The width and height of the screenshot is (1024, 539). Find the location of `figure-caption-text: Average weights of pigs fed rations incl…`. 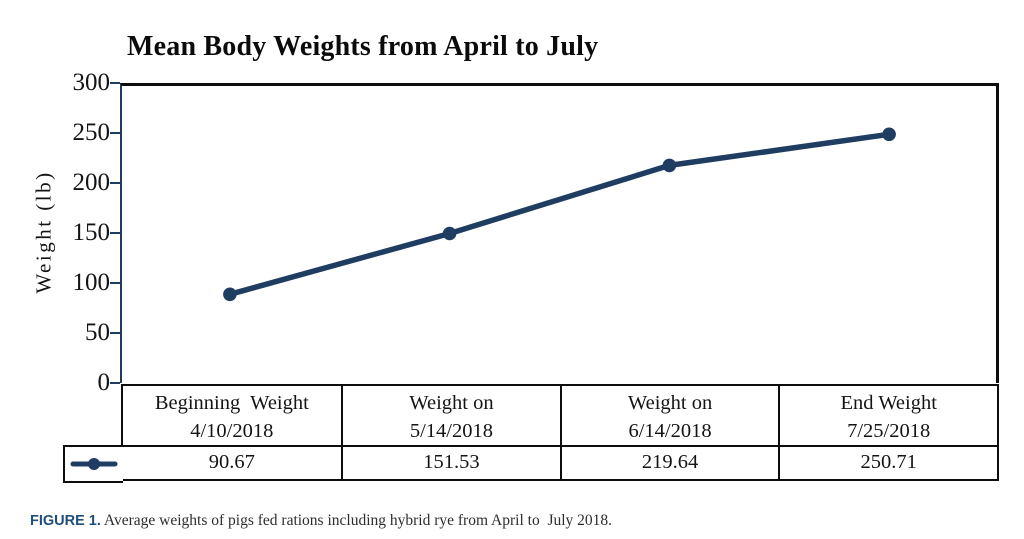

figure-caption-text: Average weights of pigs fed rations incl… is located at coordinates (356, 520).